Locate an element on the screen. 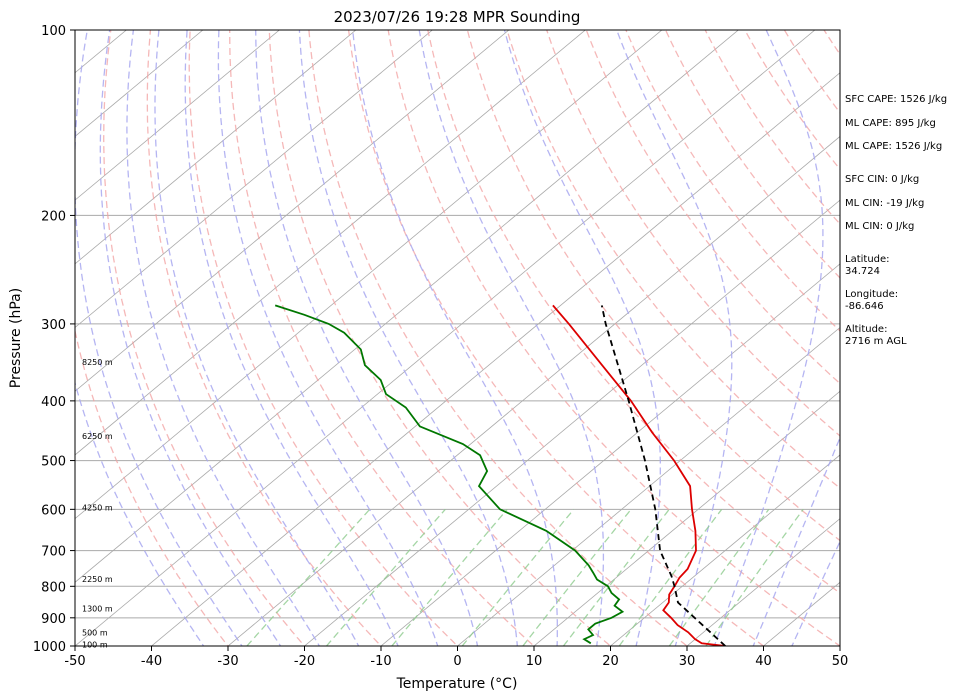 Image resolution: width=968 pixels, height=700 pixels. info-panel-line: SFC CAPE: 1526 J/kg is located at coordinates (896, 99).